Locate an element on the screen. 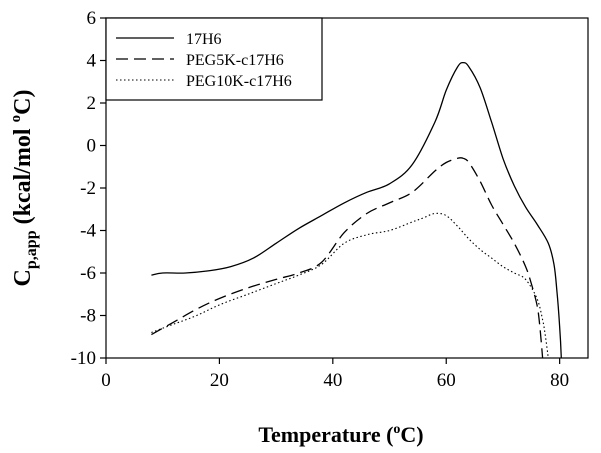 This screenshot has height=453, width=601. y-tick-label: -8 is located at coordinates (88, 316).